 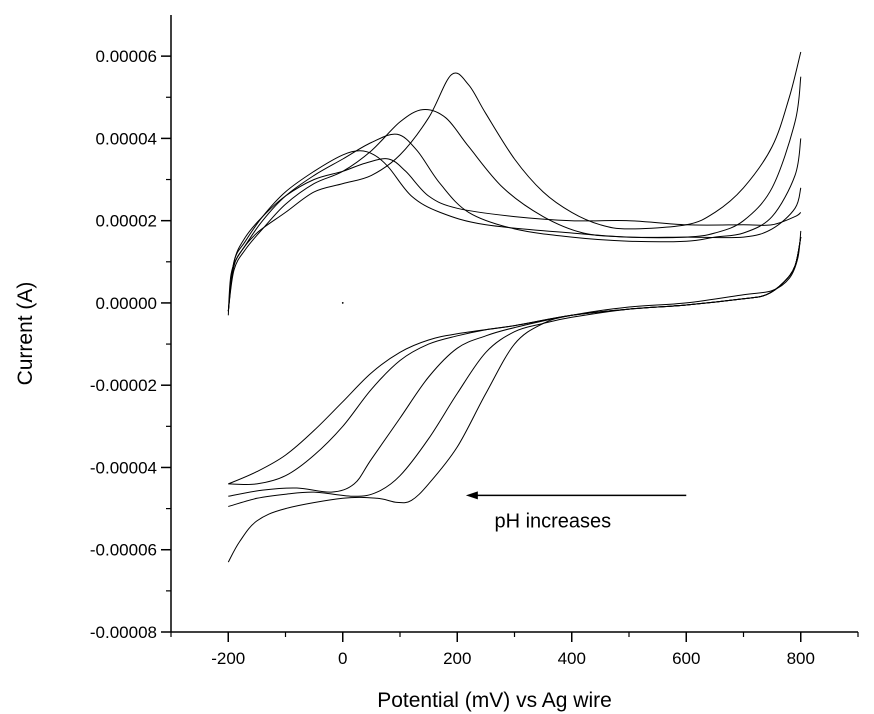 I want to click on y-axis-title: Current (A), so click(x=25, y=334).